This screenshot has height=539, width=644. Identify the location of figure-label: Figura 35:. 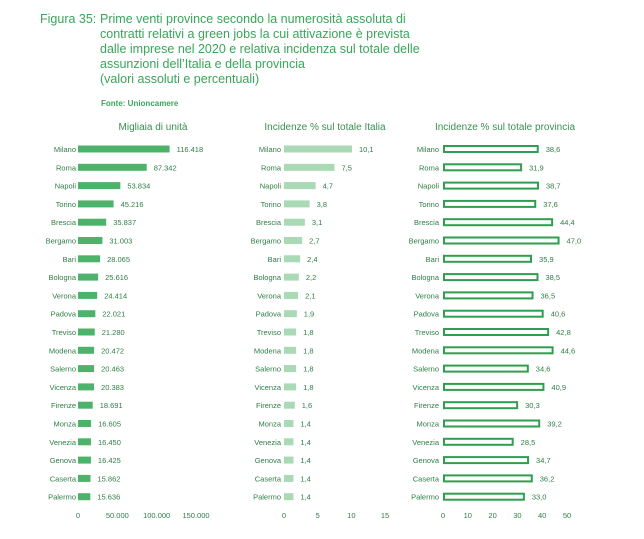
(68, 19).